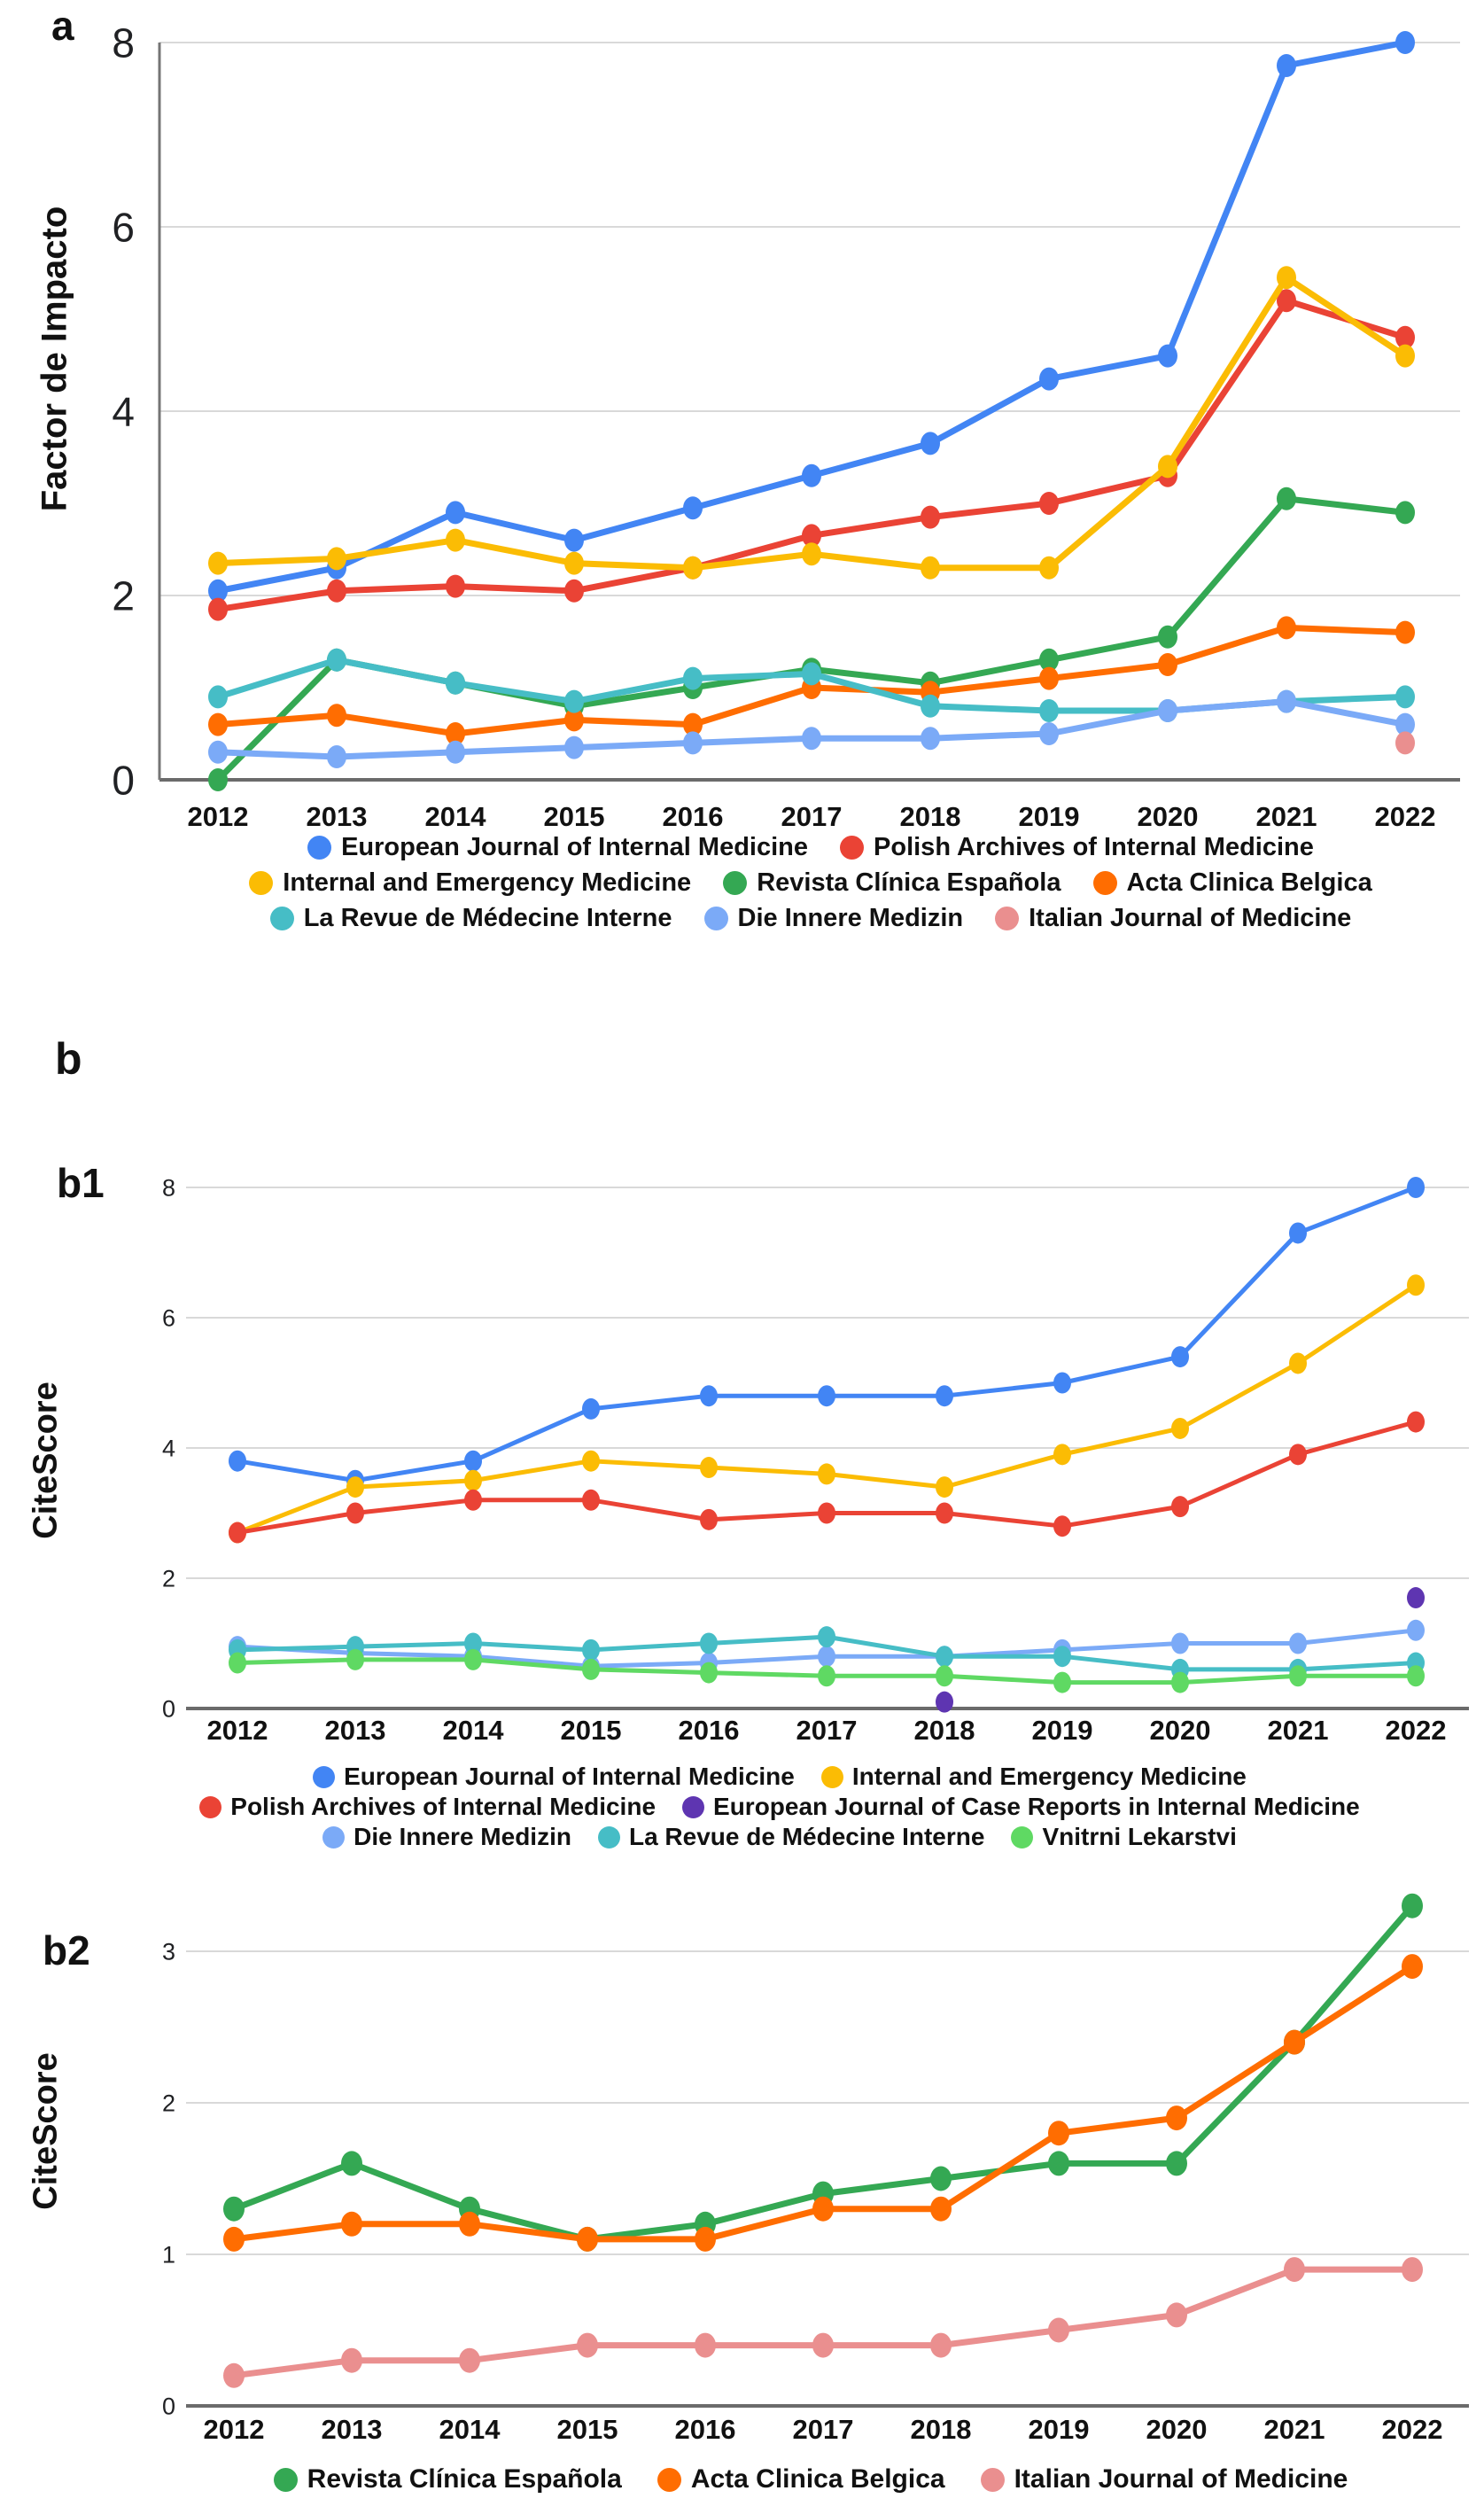 This screenshot has height=2514, width=1484. Describe the element at coordinates (1139, 1836) in the screenshot. I see `legend-label: Vnitrni Lekarstvi` at that location.